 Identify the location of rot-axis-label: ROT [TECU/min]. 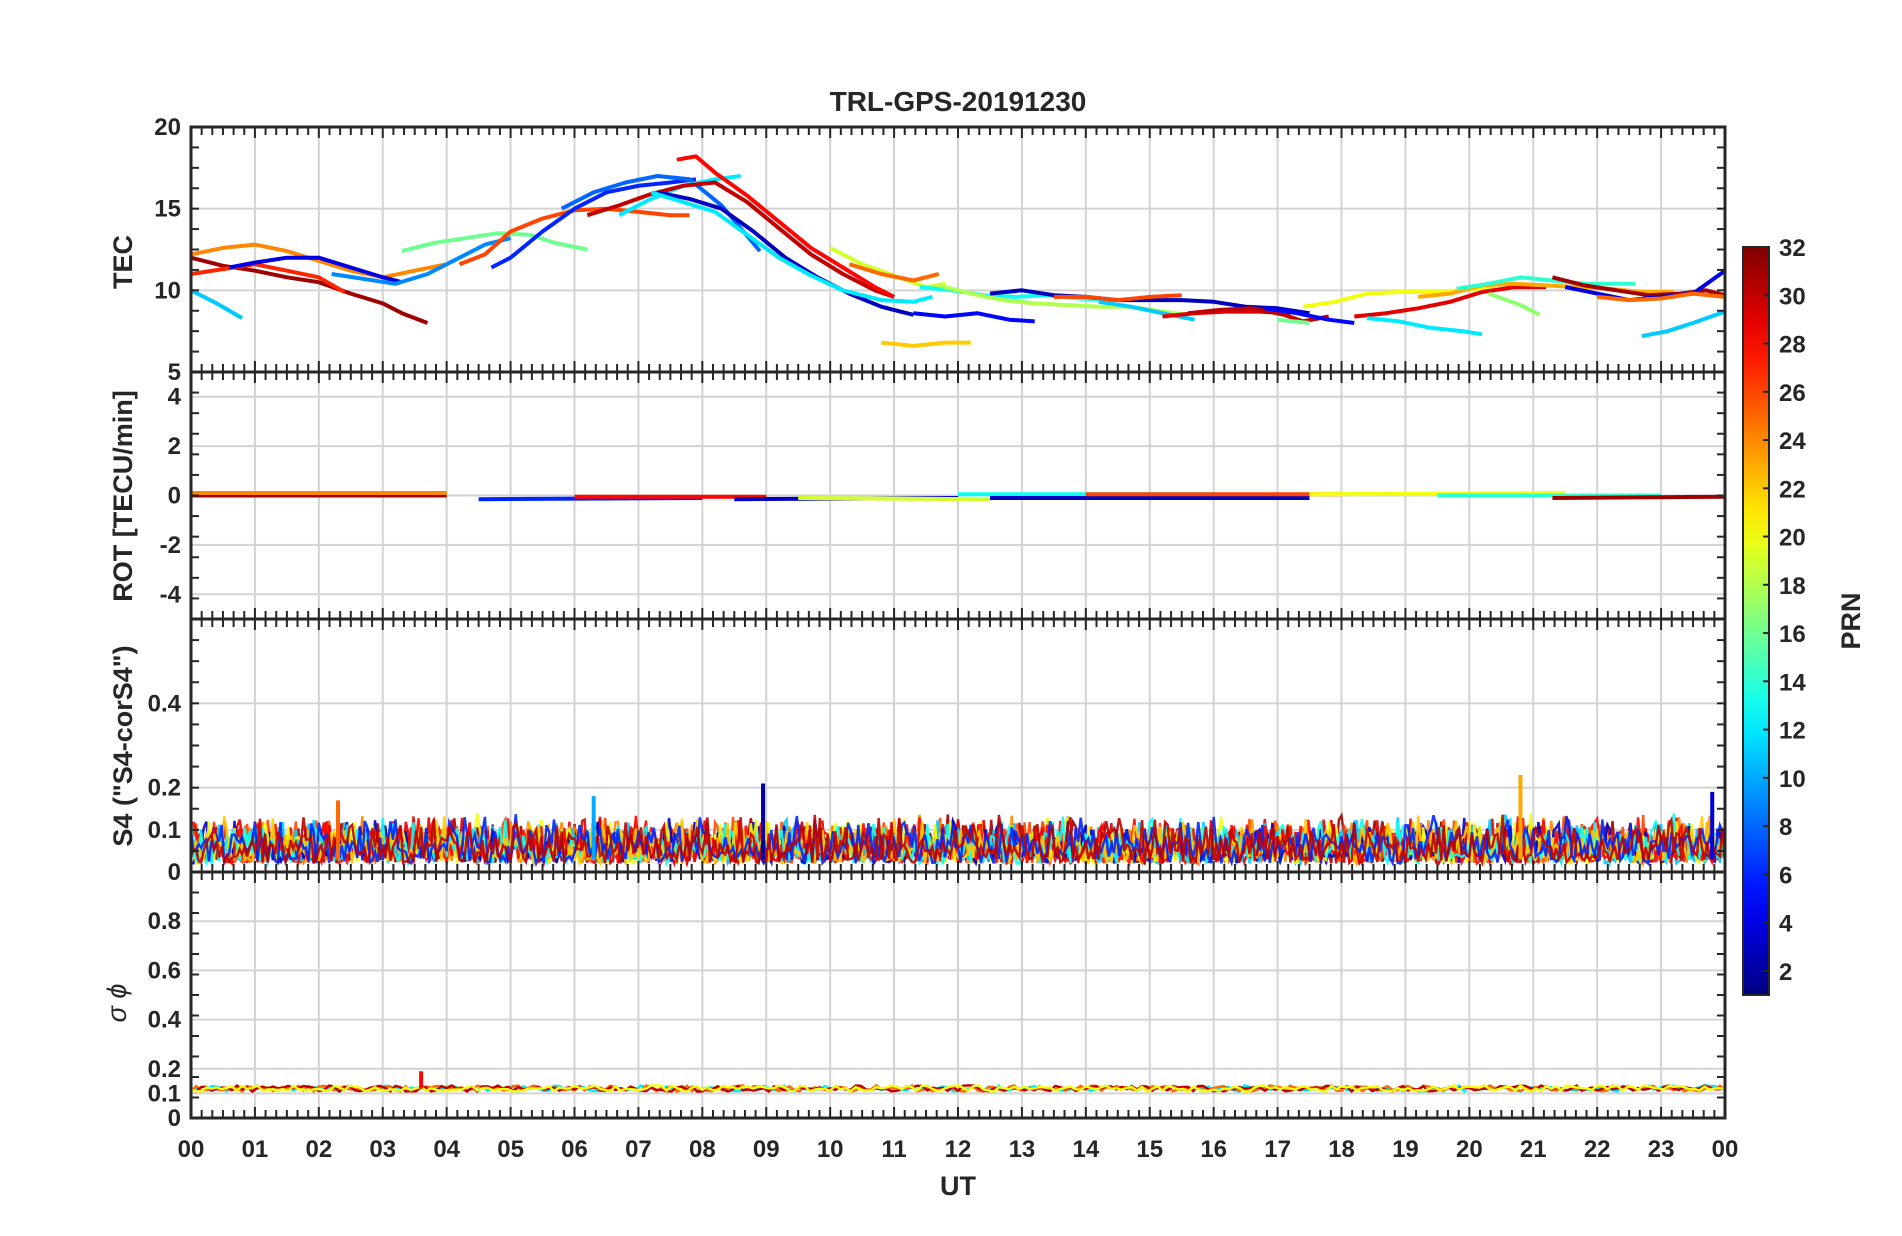
(123, 495).